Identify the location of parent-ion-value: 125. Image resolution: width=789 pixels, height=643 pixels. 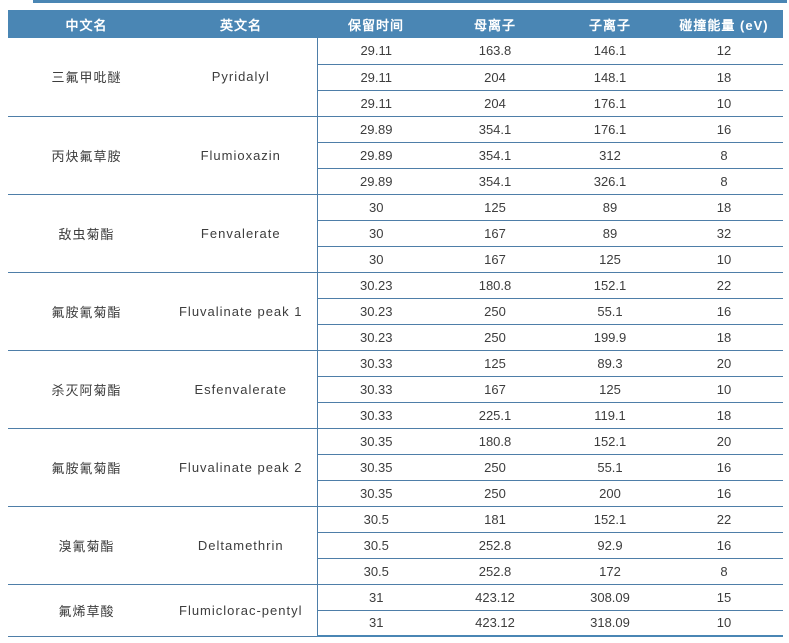
(495, 207).